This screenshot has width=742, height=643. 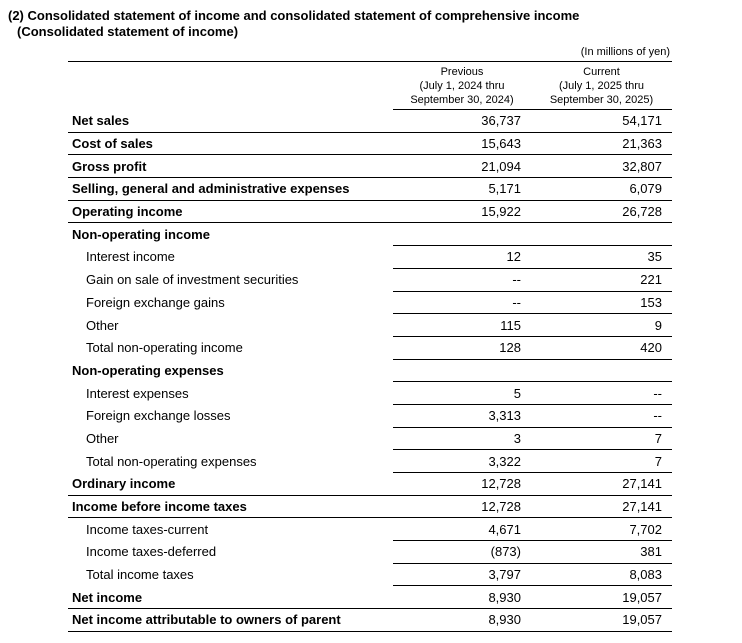 I want to click on row-label: Interest income, so click(x=130, y=257).